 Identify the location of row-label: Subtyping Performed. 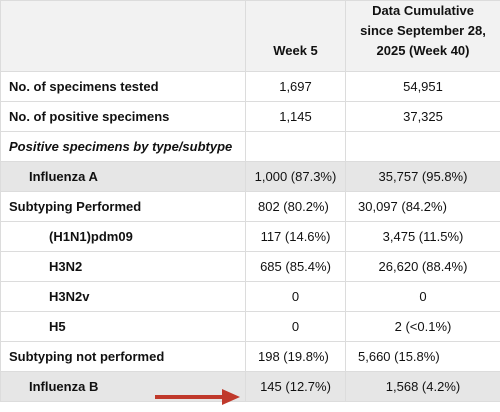
(123, 206).